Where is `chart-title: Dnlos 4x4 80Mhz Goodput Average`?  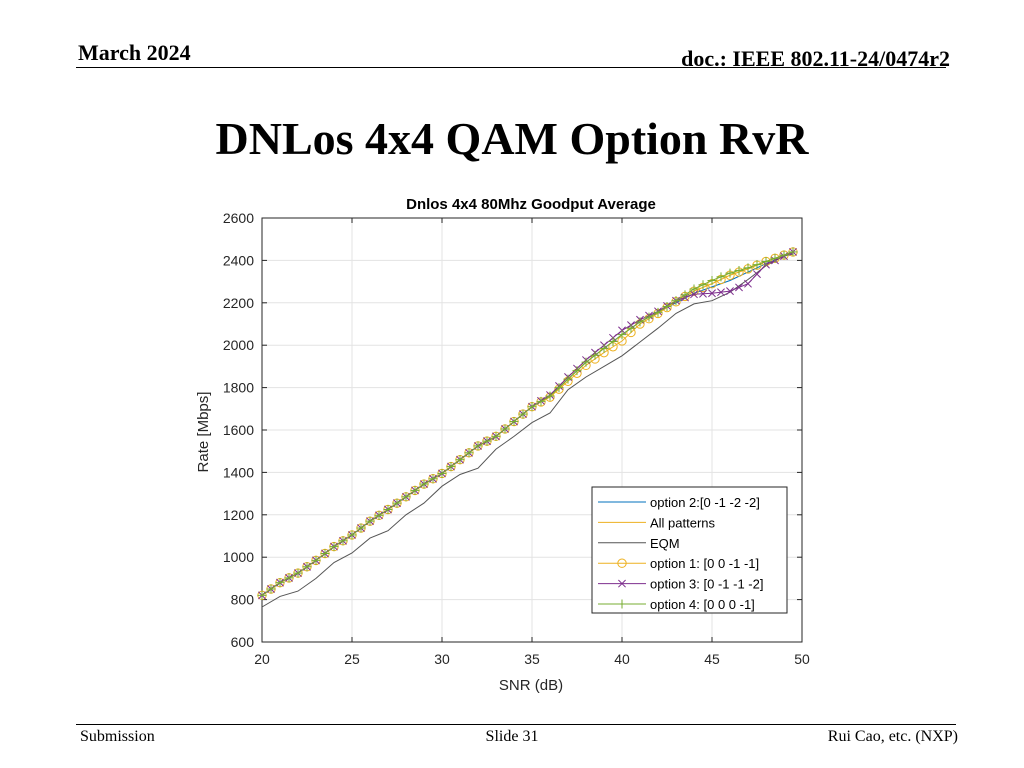 chart-title: Dnlos 4x4 80Mhz Goodput Average is located at coordinates (531, 204).